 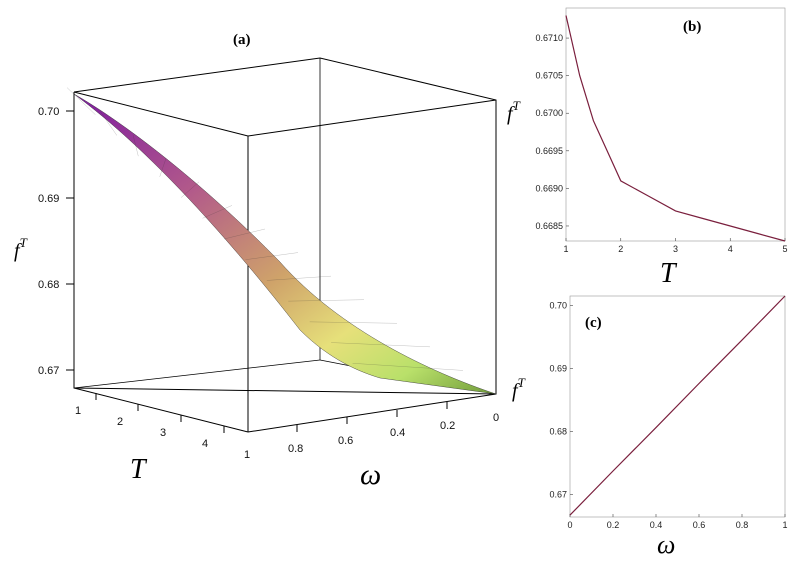 What do you see at coordinates (48, 285) in the screenshot?
I see `z-tick-label: 0.68` at bounding box center [48, 285].